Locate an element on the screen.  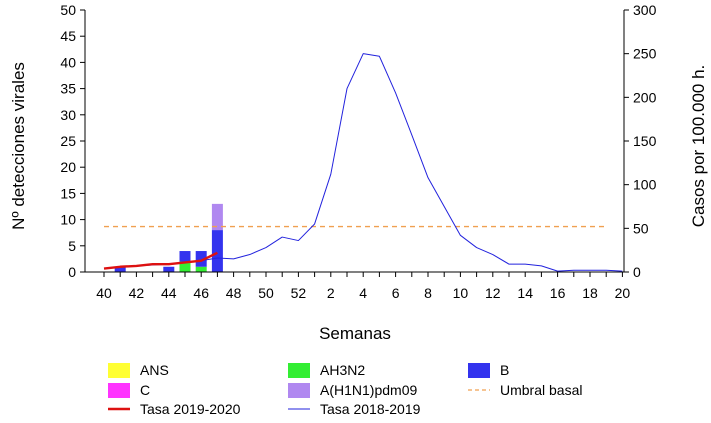
x-tick-label: 12 is located at coordinates (493, 293).